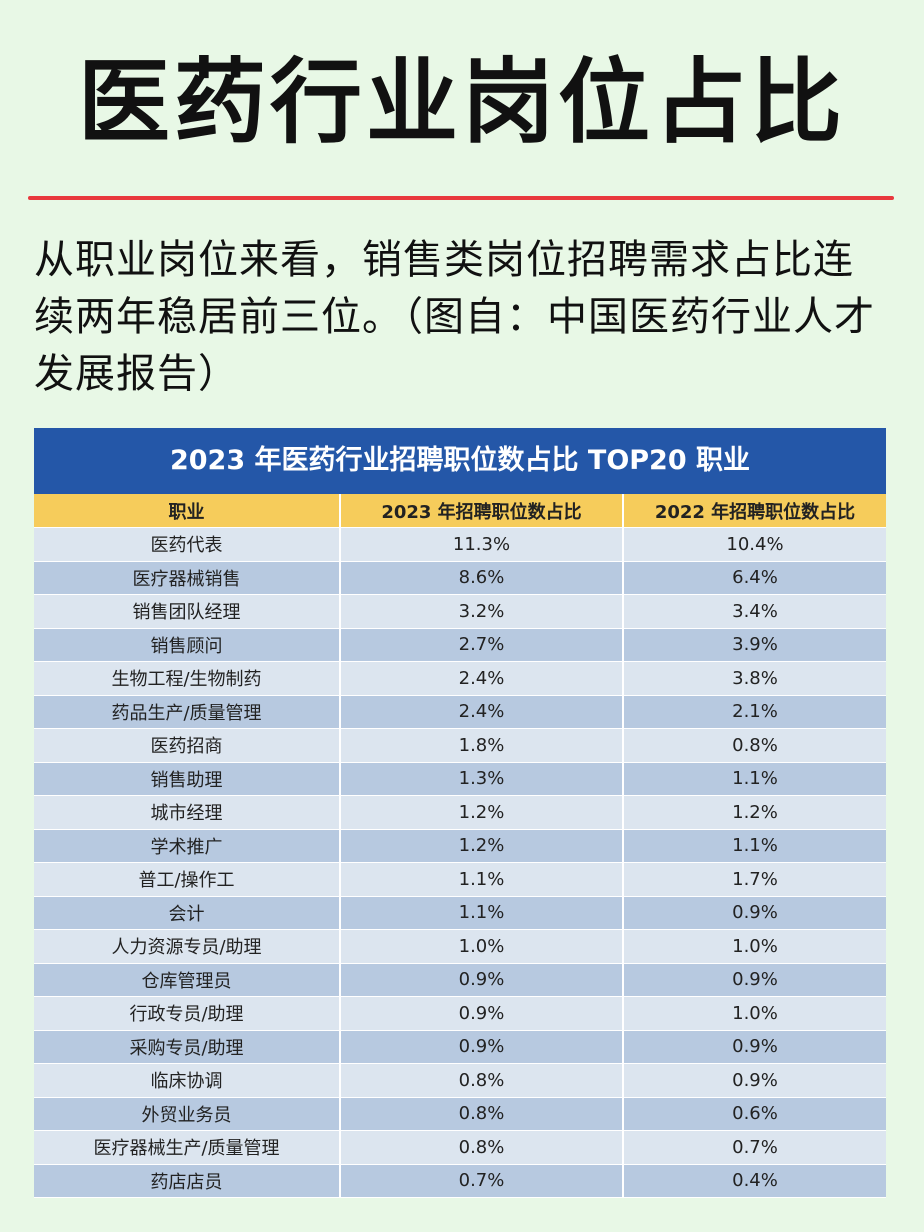 The width and height of the screenshot is (924, 1232). I want to click on table-row: 城市经理 1.2% 1.2%, so click(460, 812).